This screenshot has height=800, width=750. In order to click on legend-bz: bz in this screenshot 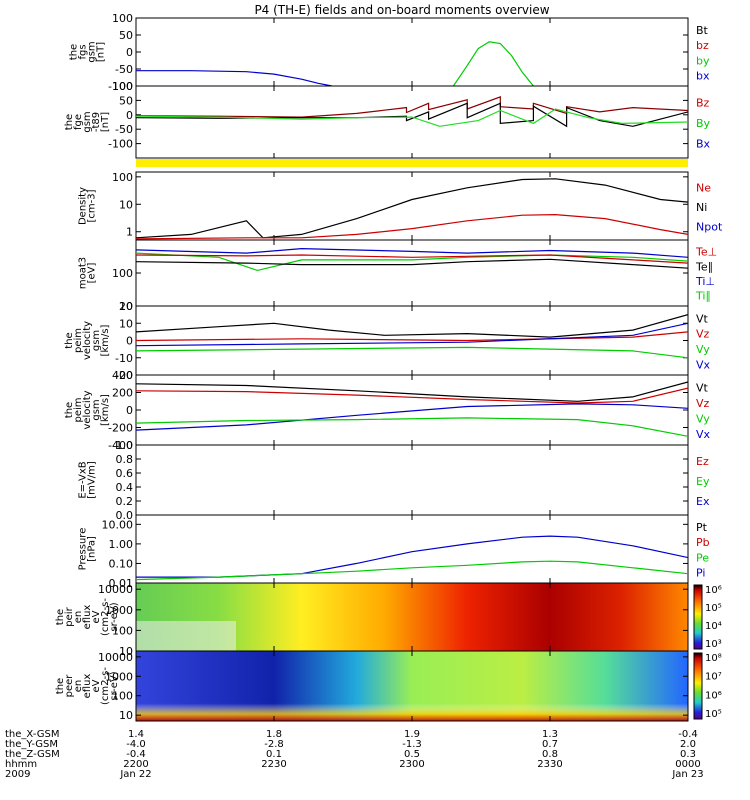, I will do `click(702, 45)`.